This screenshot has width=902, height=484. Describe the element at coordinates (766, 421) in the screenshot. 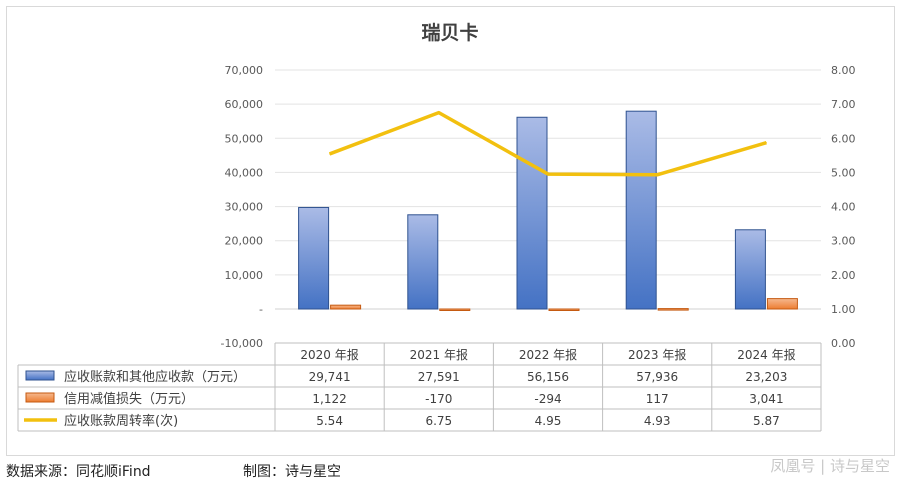

I see `data-label: 5.87` at that location.